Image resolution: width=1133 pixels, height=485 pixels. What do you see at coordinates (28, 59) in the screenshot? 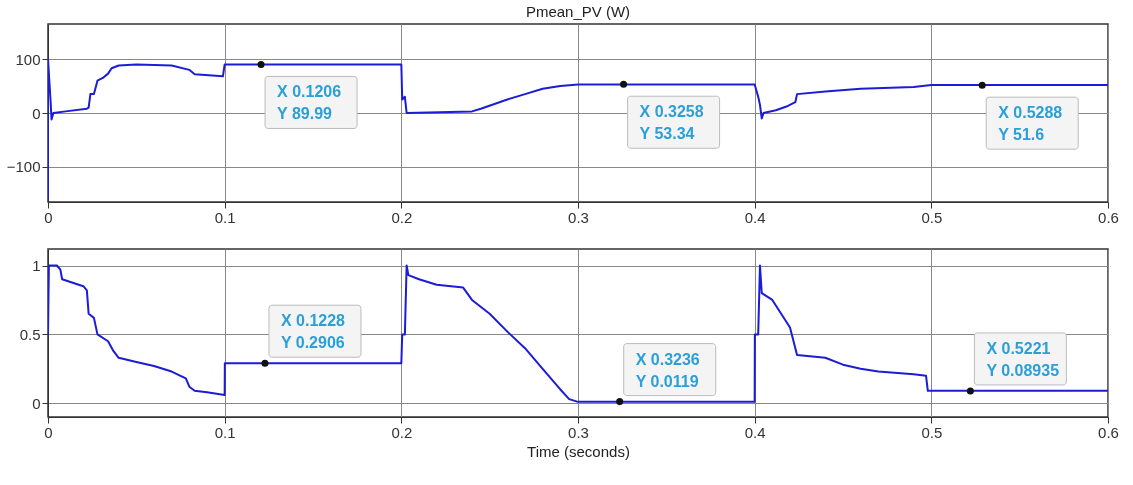
I see `y-tick-label: 100` at bounding box center [28, 59].